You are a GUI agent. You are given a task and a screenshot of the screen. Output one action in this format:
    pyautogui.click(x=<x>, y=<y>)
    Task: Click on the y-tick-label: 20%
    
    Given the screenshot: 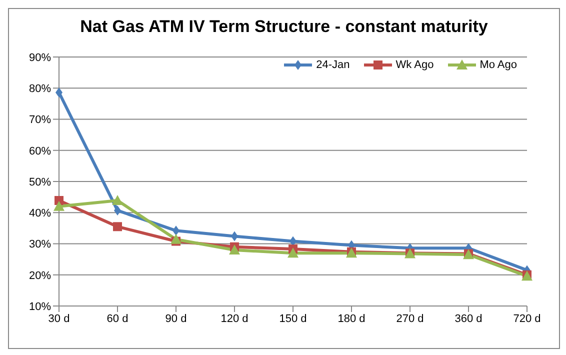 What is the action you would take?
    pyautogui.click(x=40, y=276)
    